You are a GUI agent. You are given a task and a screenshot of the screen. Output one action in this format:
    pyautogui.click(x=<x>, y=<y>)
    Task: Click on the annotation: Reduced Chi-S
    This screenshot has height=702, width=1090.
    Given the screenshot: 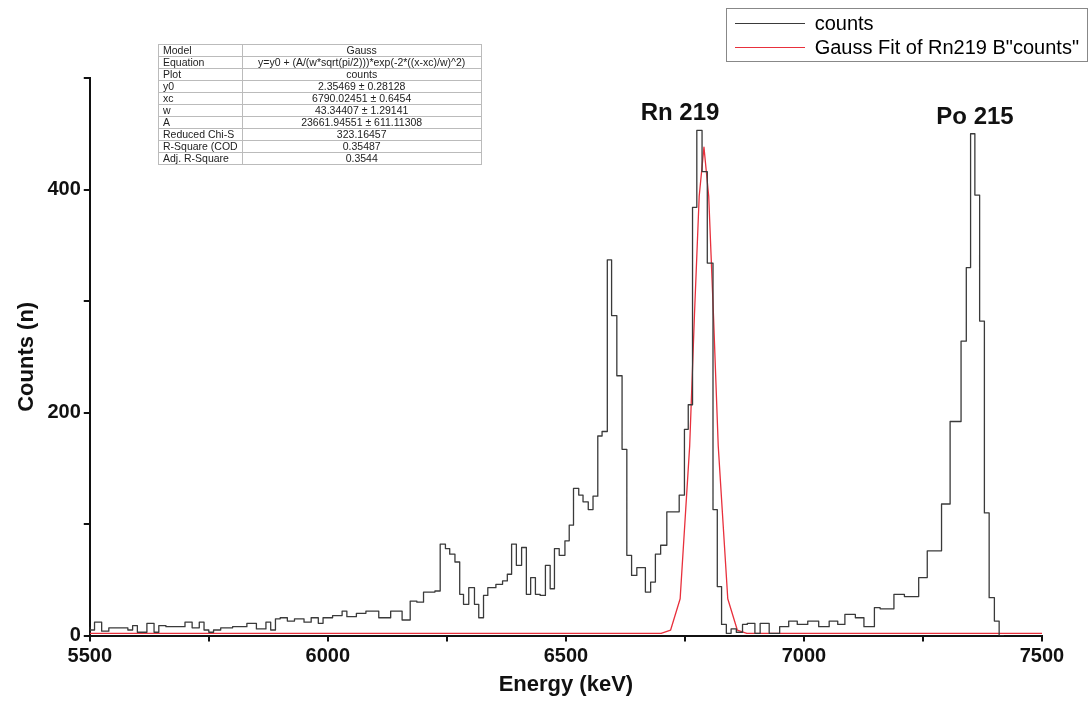 What is the action you would take?
    pyautogui.click(x=200, y=134)
    